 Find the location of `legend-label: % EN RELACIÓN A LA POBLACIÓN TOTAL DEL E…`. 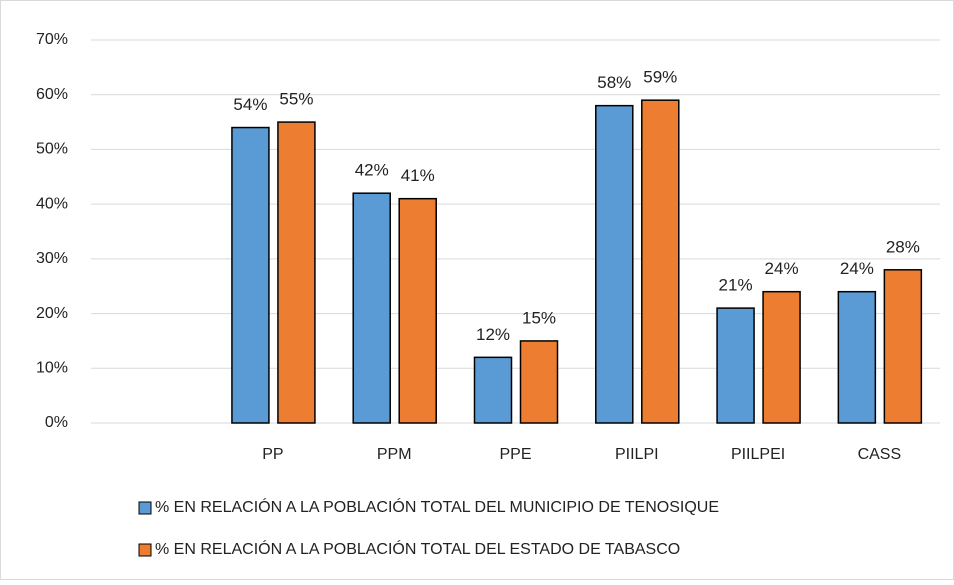

legend-label: % EN RELACIÓN A LA POBLACIÓN TOTAL DEL E… is located at coordinates (417, 548).